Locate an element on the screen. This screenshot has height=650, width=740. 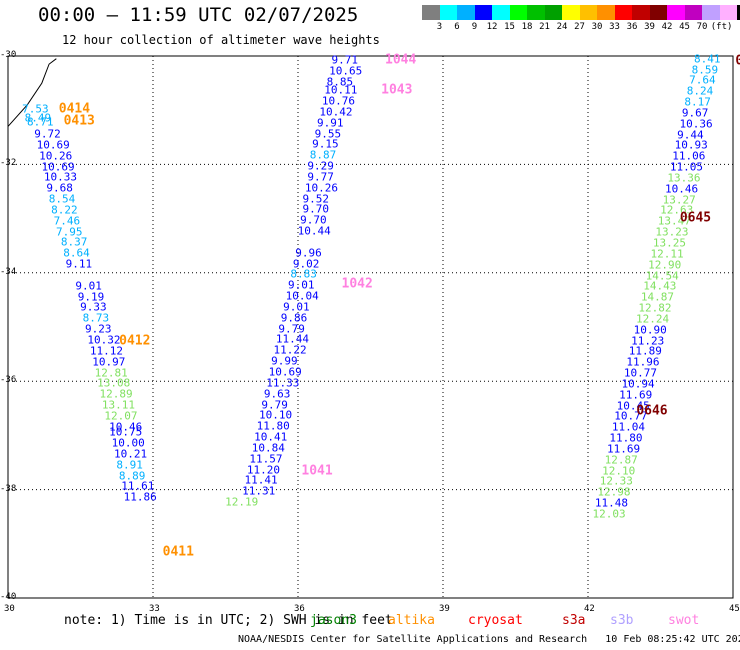
satellite-legend-item: cryosat is located at coordinates (495, 620).